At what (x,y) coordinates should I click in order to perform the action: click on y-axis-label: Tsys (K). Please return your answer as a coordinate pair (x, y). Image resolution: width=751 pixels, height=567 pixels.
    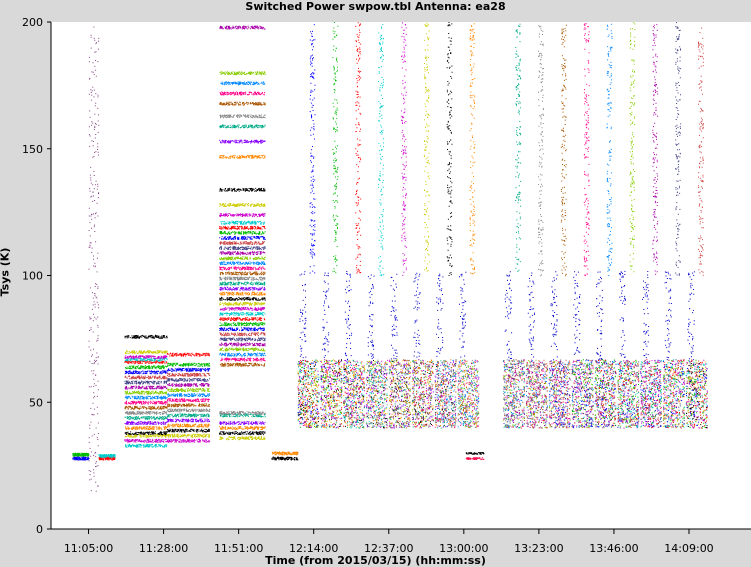
    Looking at the image, I should click on (6, 272).